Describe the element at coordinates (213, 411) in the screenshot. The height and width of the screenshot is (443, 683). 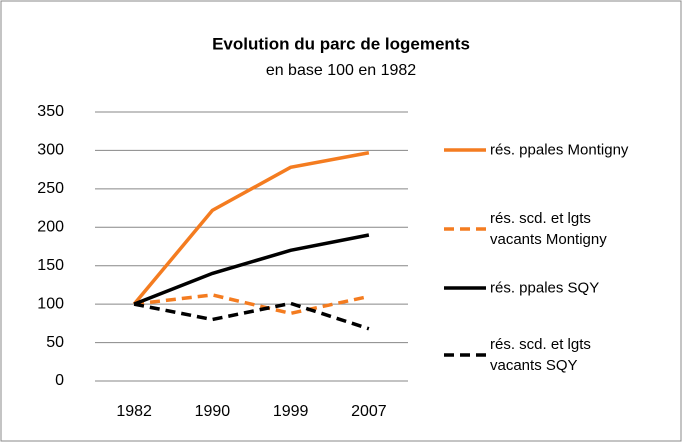
I see `x-tick-label: 1990` at that location.